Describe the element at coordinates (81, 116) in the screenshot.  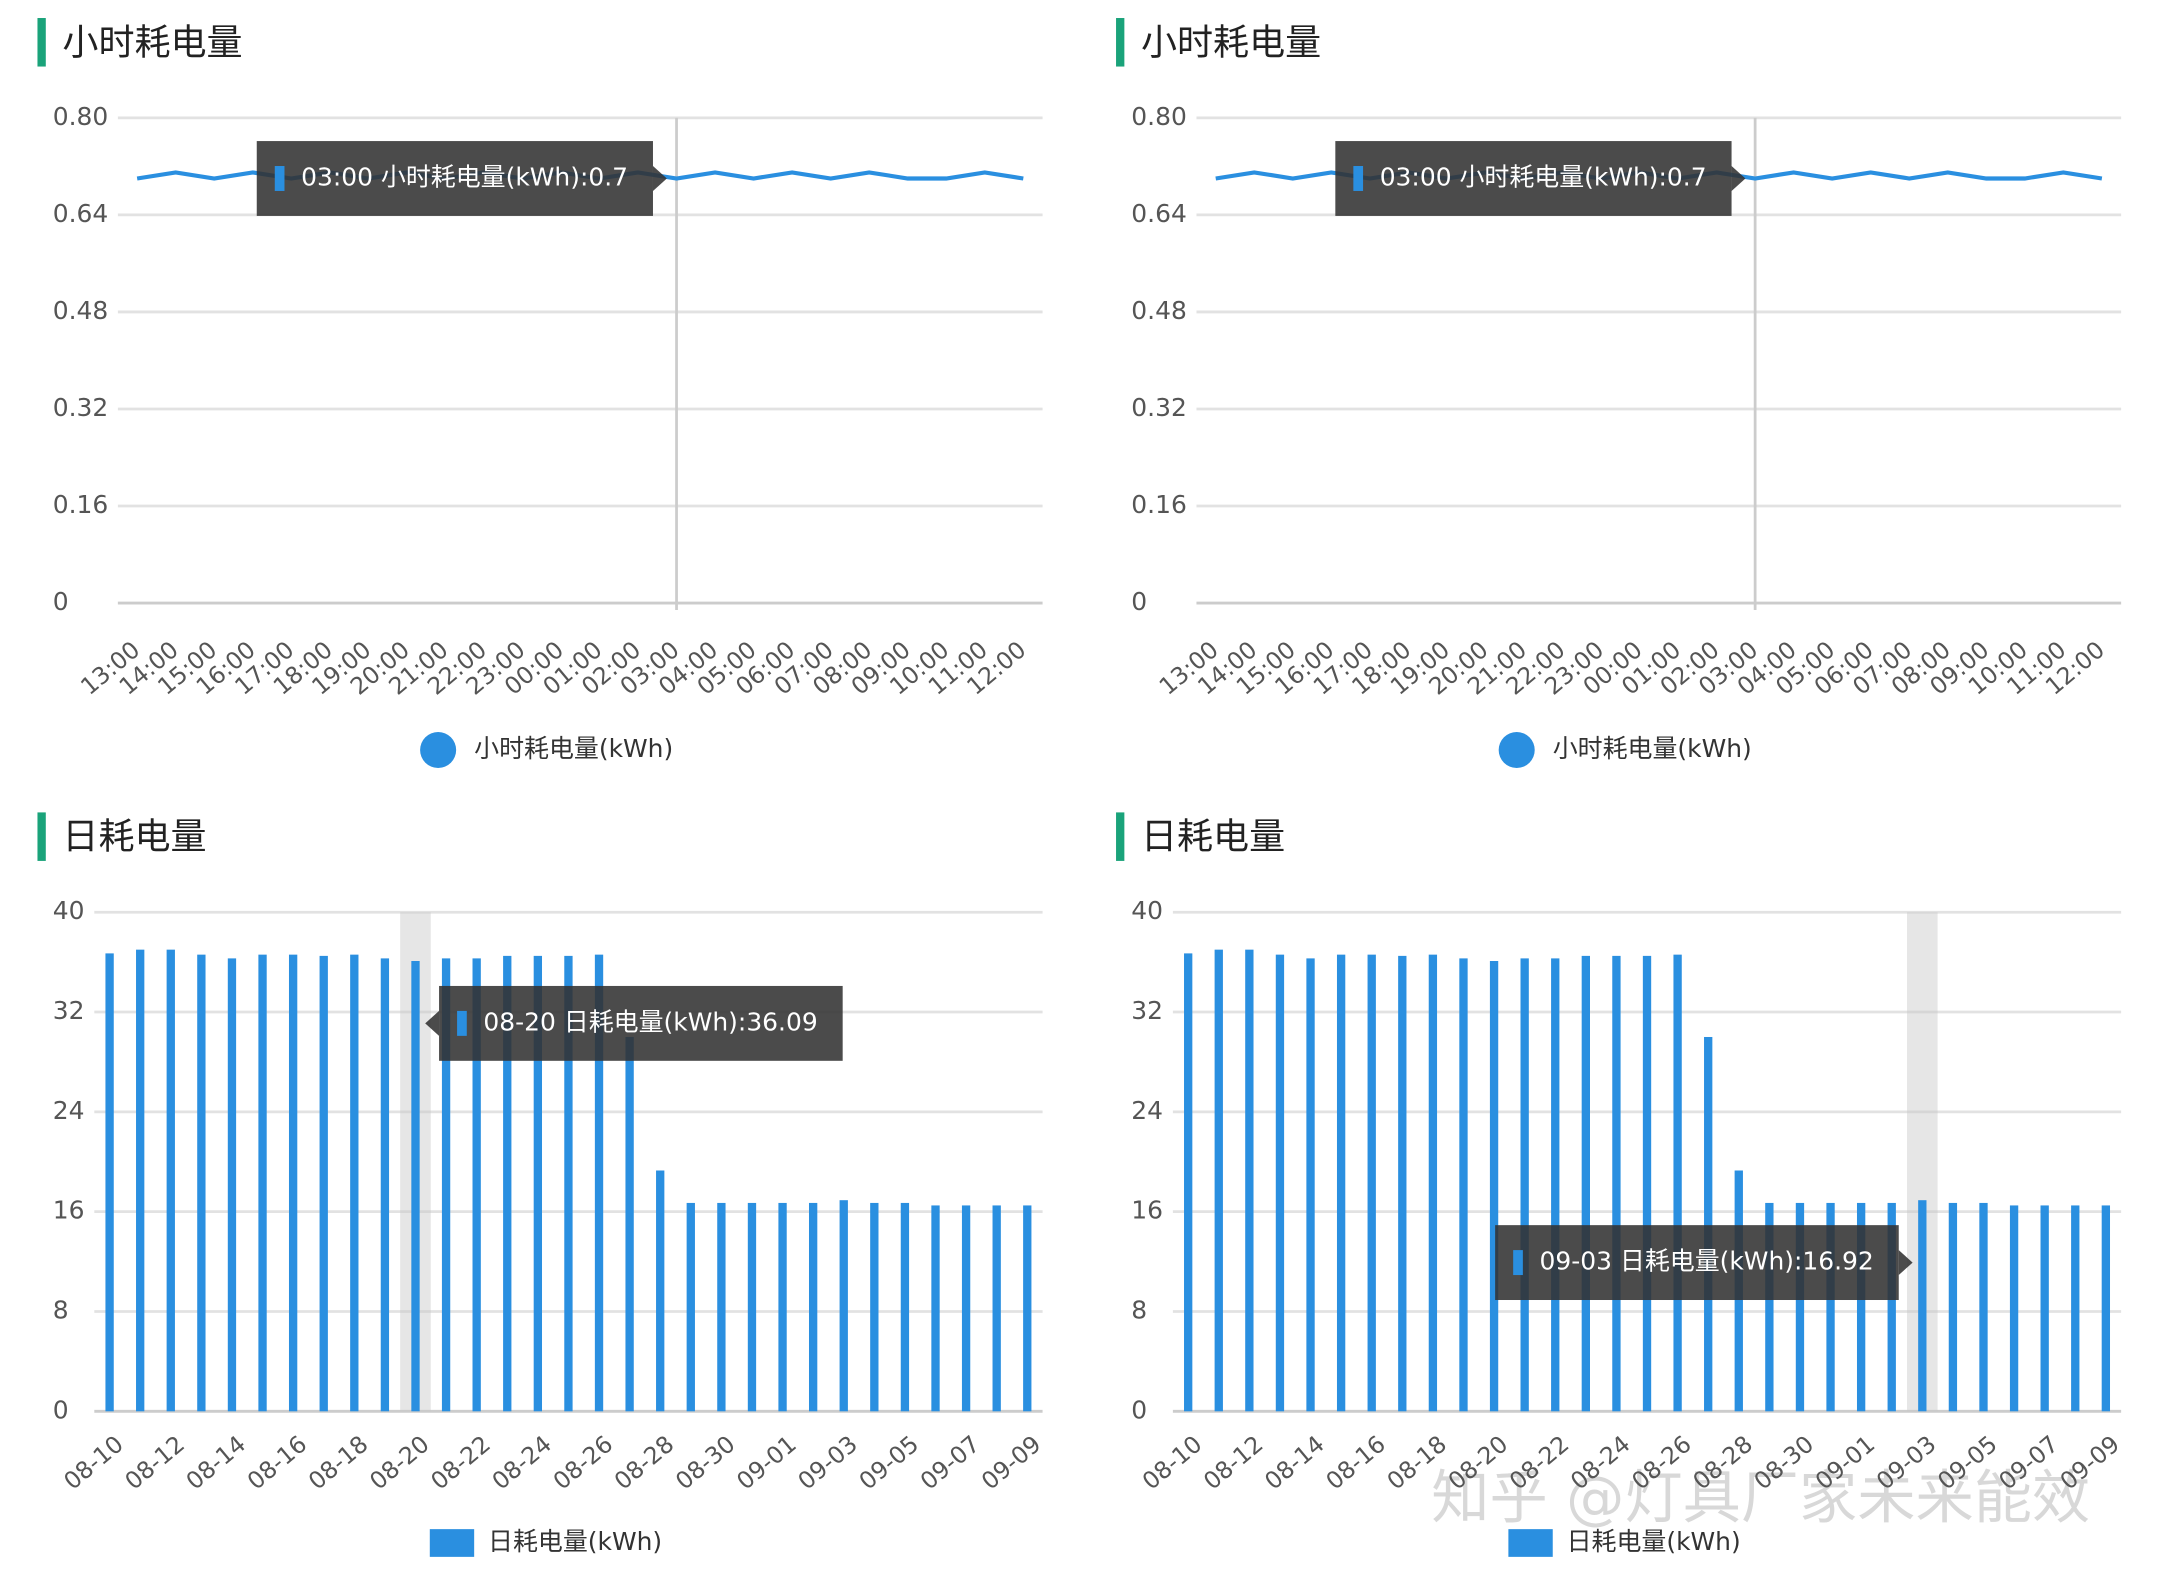
I see `y-tick-label: 0.80` at that location.